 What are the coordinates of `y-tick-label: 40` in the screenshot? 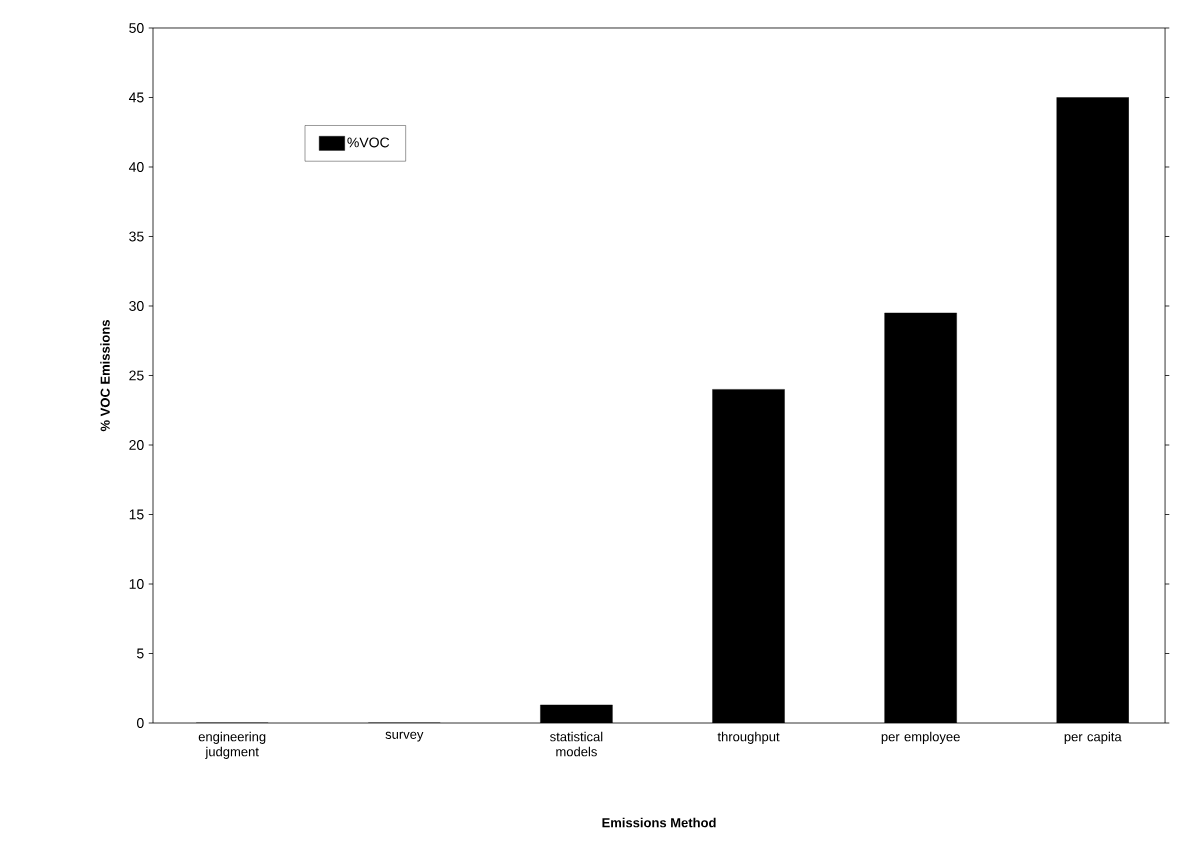 It's located at (136, 167).